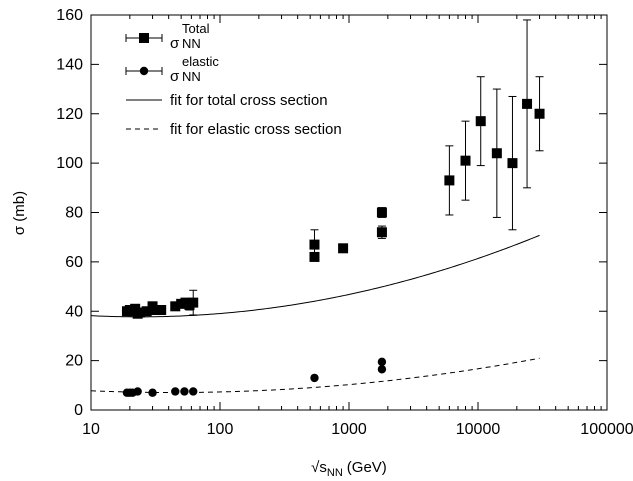 Image resolution: width=633 pixels, height=481 pixels. Describe the element at coordinates (319, 467) in the screenshot. I see `x-axis-title-main: √s` at that location.